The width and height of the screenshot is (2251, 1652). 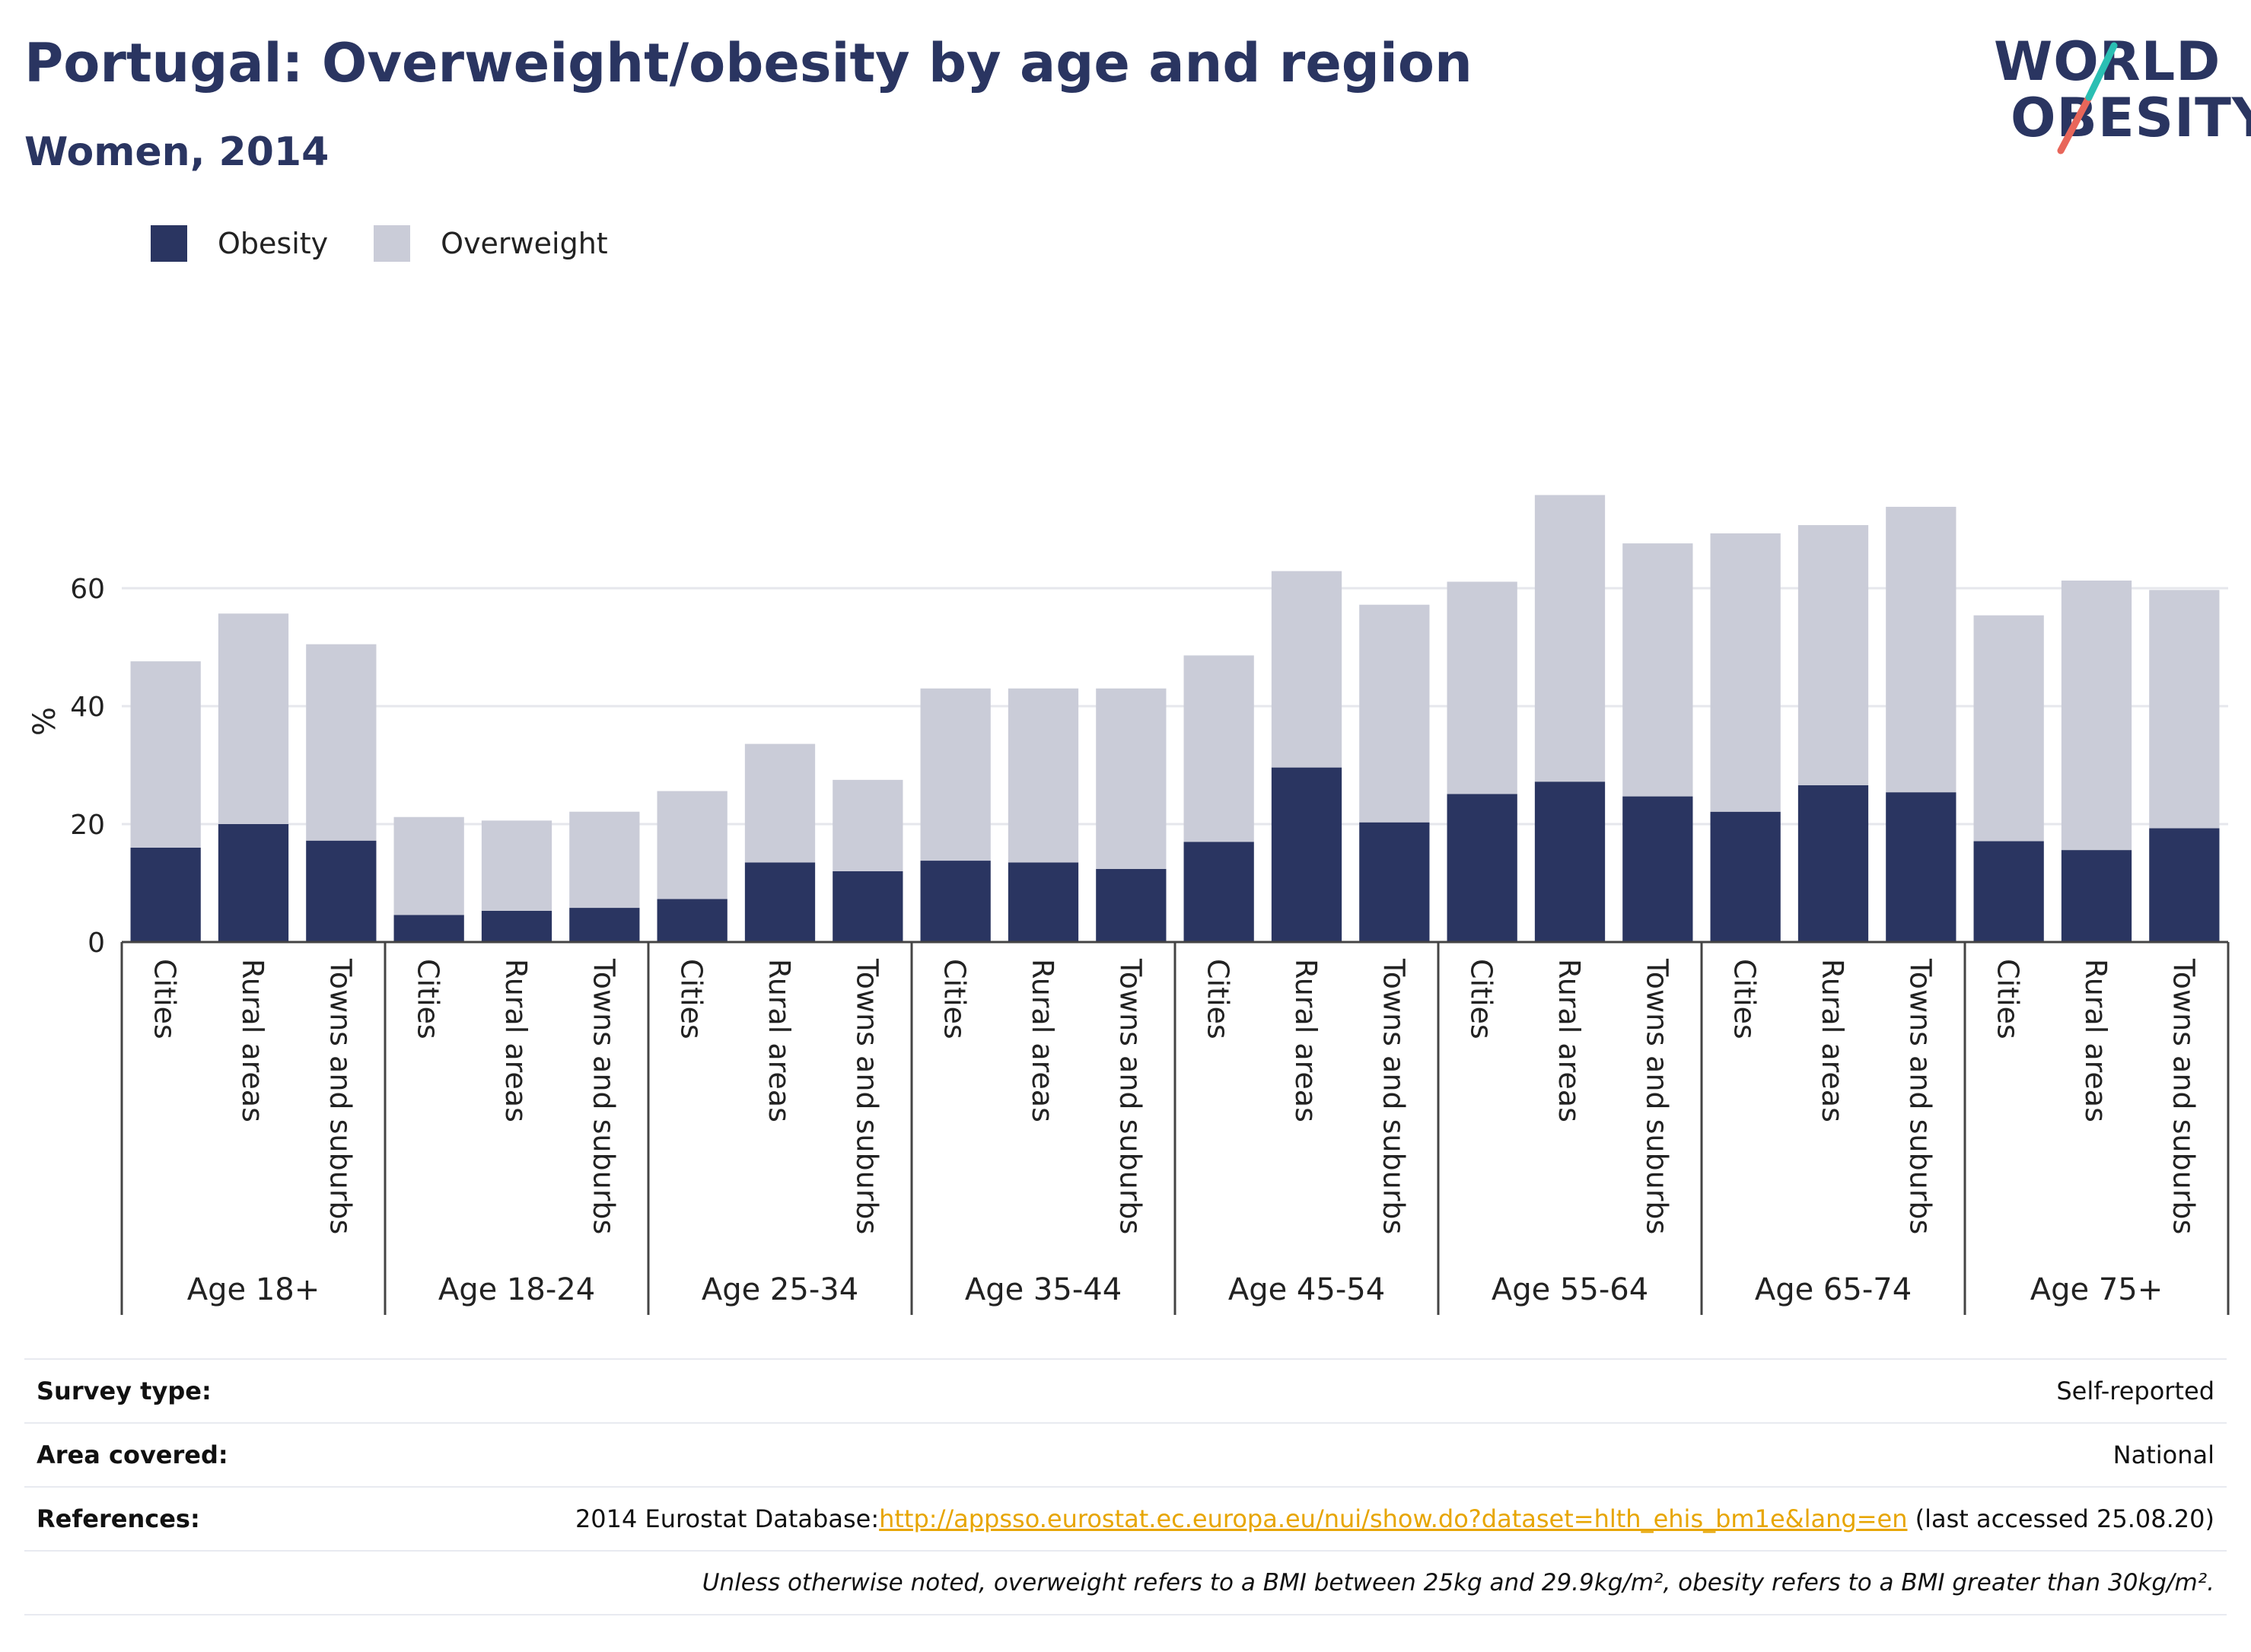 What do you see at coordinates (169, 244) in the screenshot?
I see `legend-swatch-obesity` at bounding box center [169, 244].